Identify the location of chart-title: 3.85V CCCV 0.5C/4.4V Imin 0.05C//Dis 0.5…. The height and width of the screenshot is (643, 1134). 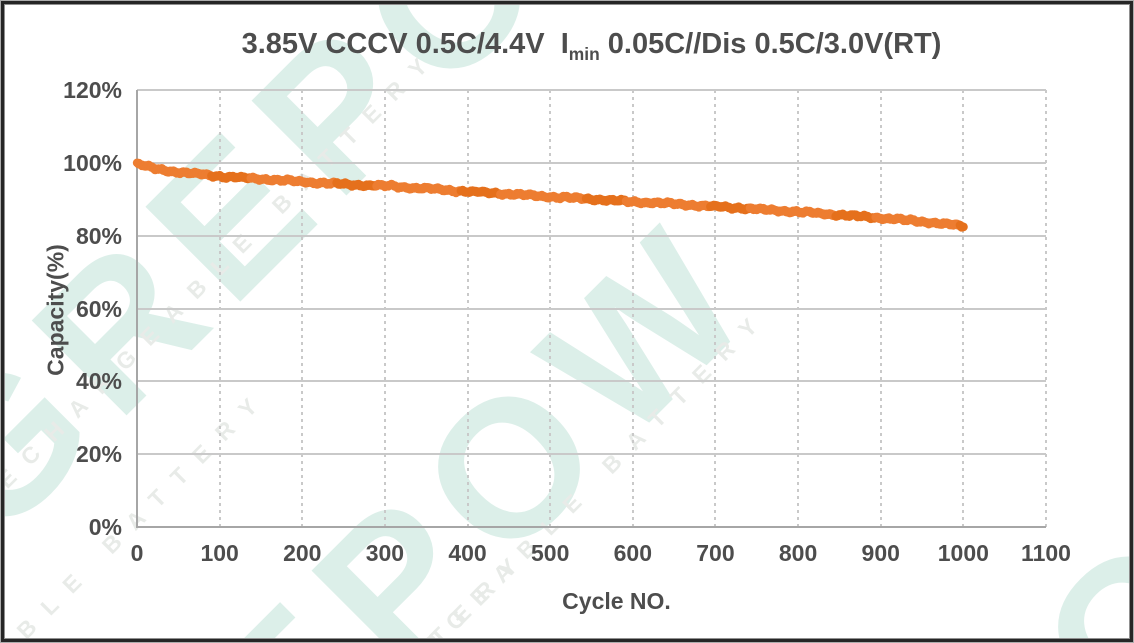
(591, 46).